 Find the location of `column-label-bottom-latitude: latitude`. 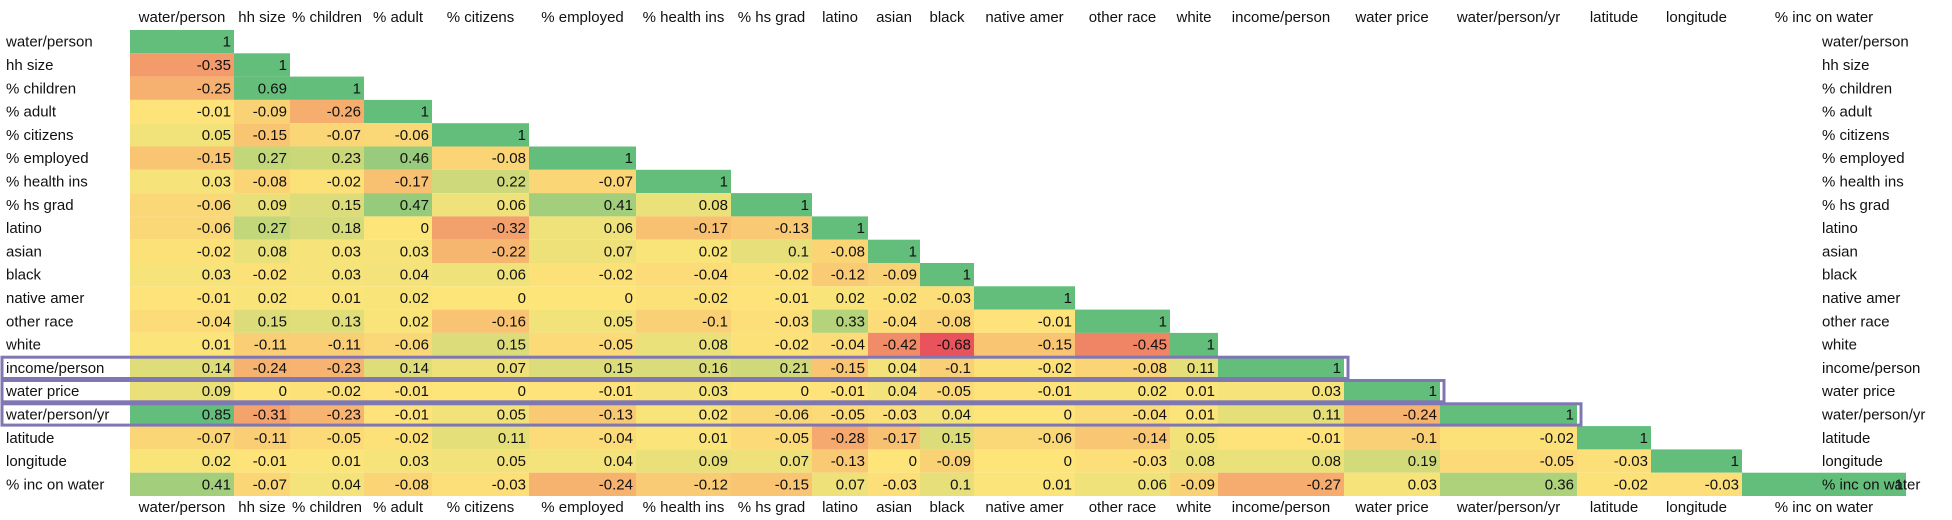

column-label-bottom-latitude: latitude is located at coordinates (1614, 507).